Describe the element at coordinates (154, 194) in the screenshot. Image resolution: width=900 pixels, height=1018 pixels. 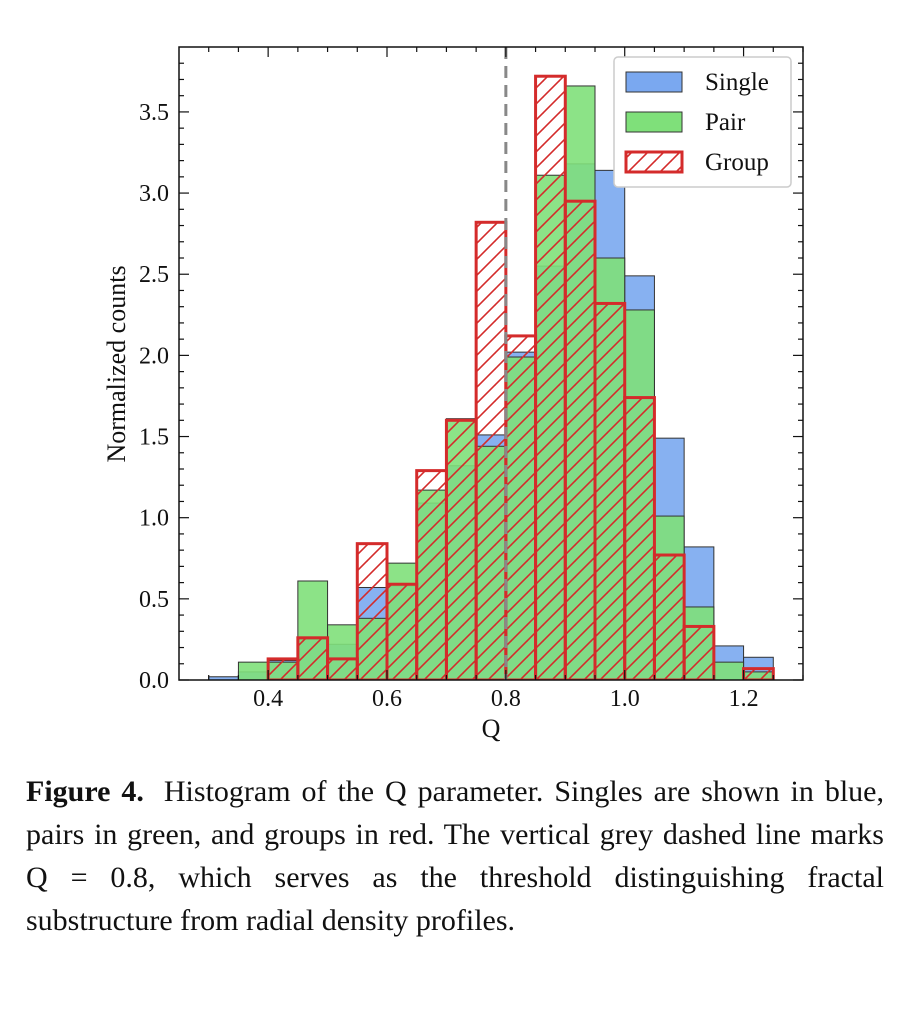
I see `y-tick-label: 3.0` at that location.